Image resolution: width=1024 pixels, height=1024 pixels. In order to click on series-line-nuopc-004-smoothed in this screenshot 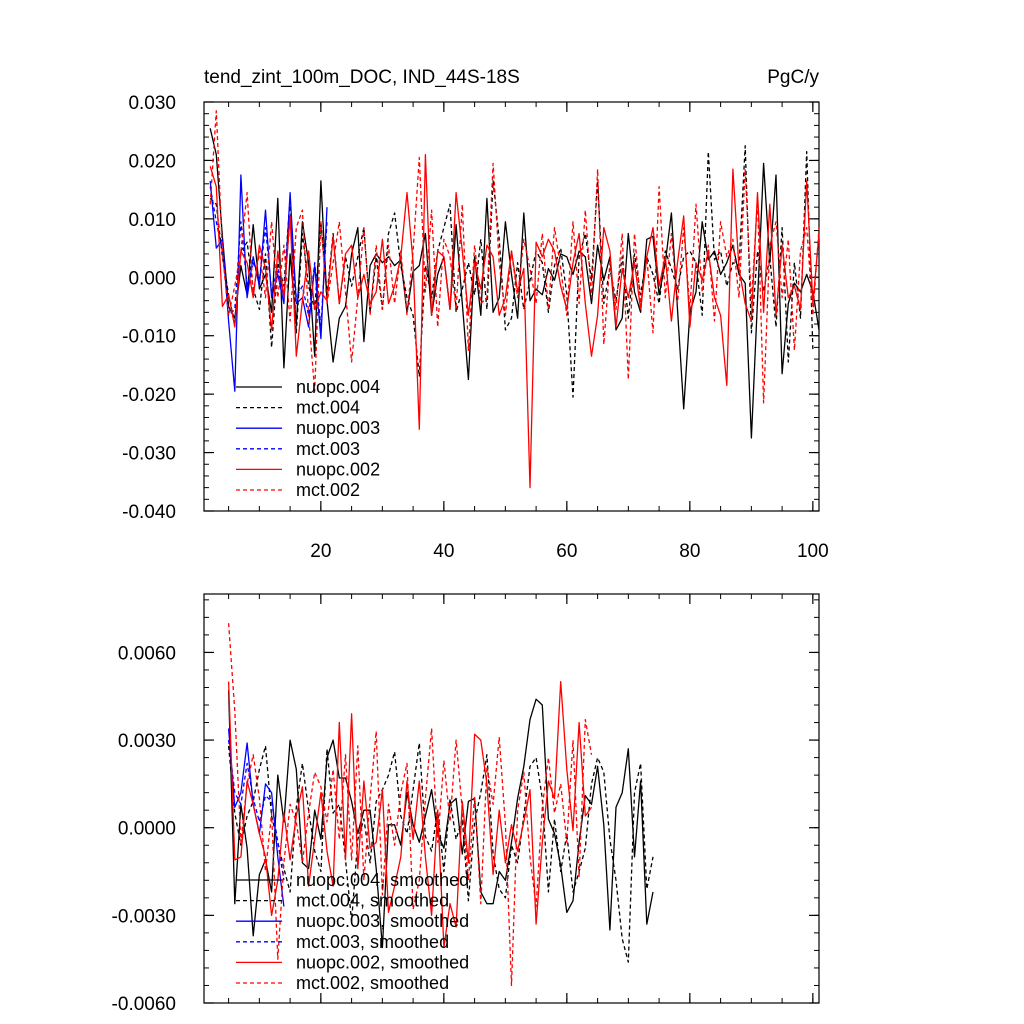, I will do `click(440, 819)`.